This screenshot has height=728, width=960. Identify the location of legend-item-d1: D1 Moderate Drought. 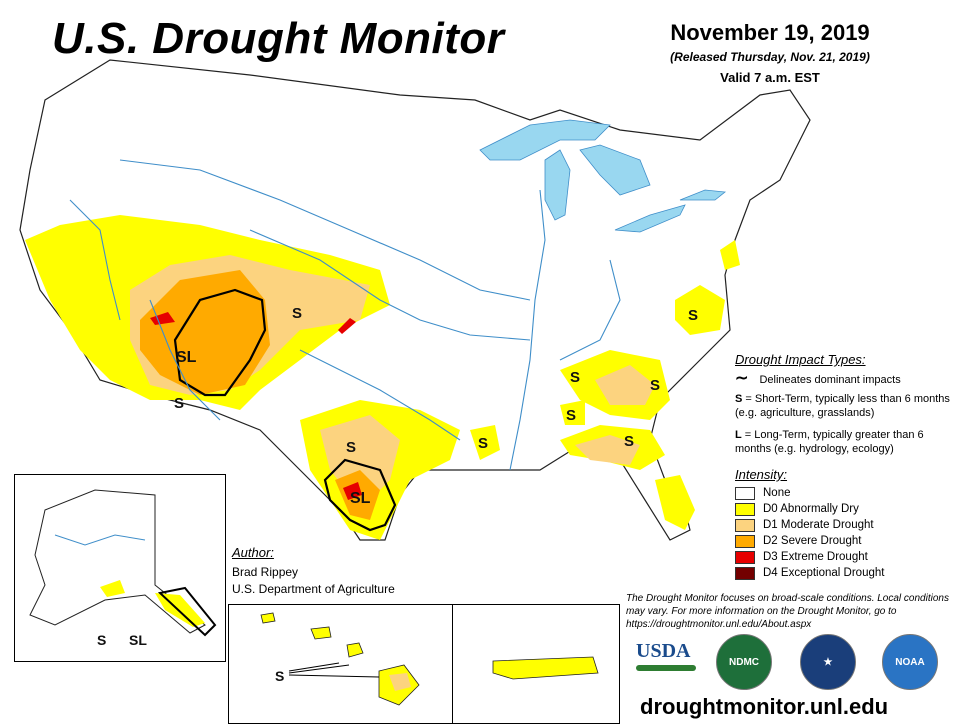
(804, 525).